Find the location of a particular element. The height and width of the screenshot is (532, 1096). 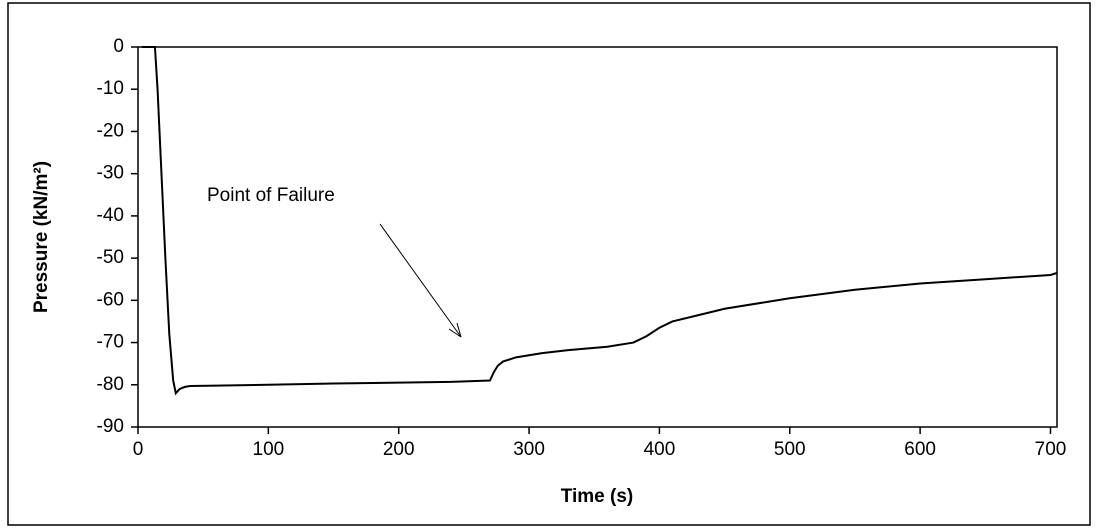

y-tick-label: -30 is located at coordinates (110, 173).